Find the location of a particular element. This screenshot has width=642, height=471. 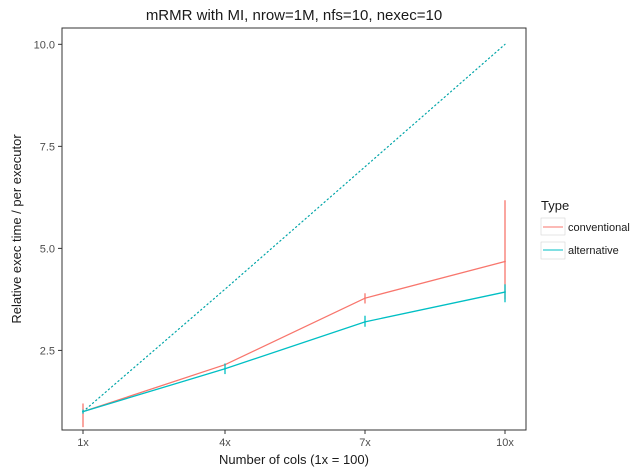

legend-label-conventional: conventional is located at coordinates (599, 228).